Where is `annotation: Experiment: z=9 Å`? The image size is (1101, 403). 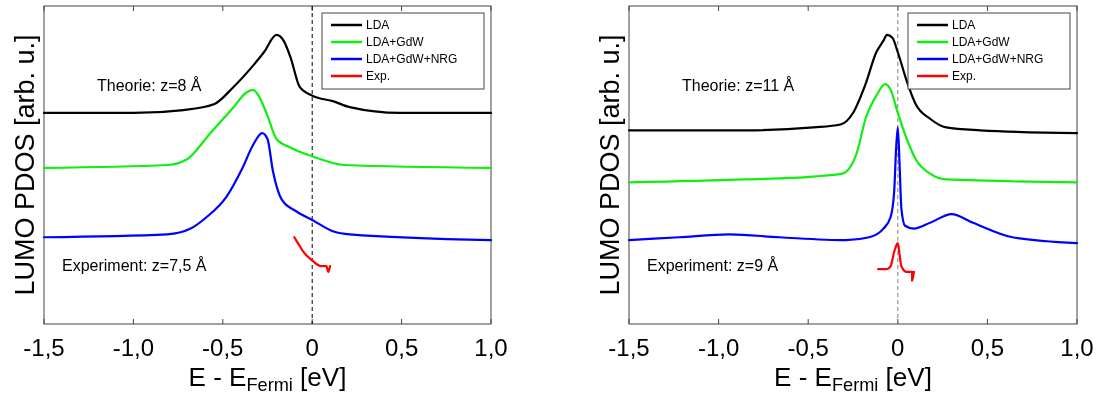
annotation: Experiment: z=9 Å is located at coordinates (713, 265).